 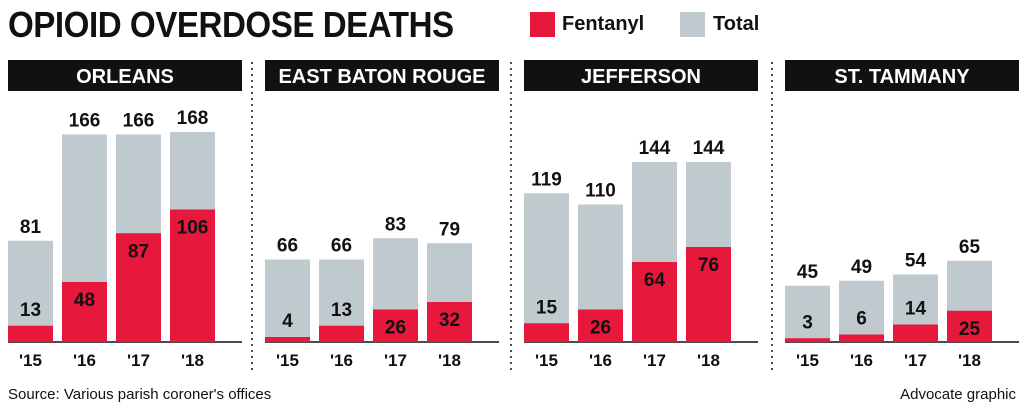 What do you see at coordinates (970, 329) in the screenshot?
I see `fentanyl-value-label: 25` at bounding box center [970, 329].